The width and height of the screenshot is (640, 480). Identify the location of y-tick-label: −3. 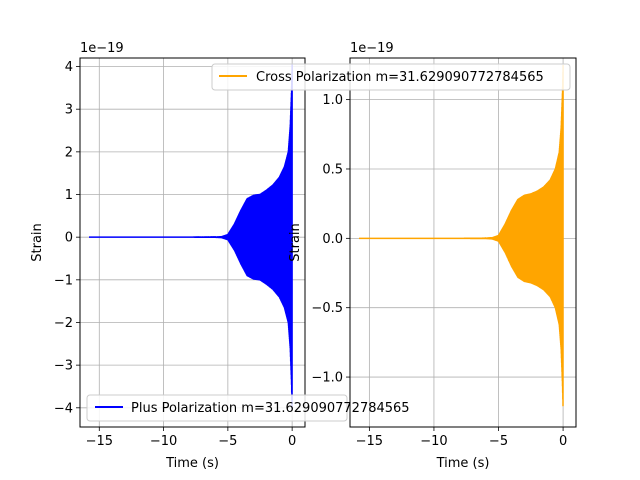
(63, 366).